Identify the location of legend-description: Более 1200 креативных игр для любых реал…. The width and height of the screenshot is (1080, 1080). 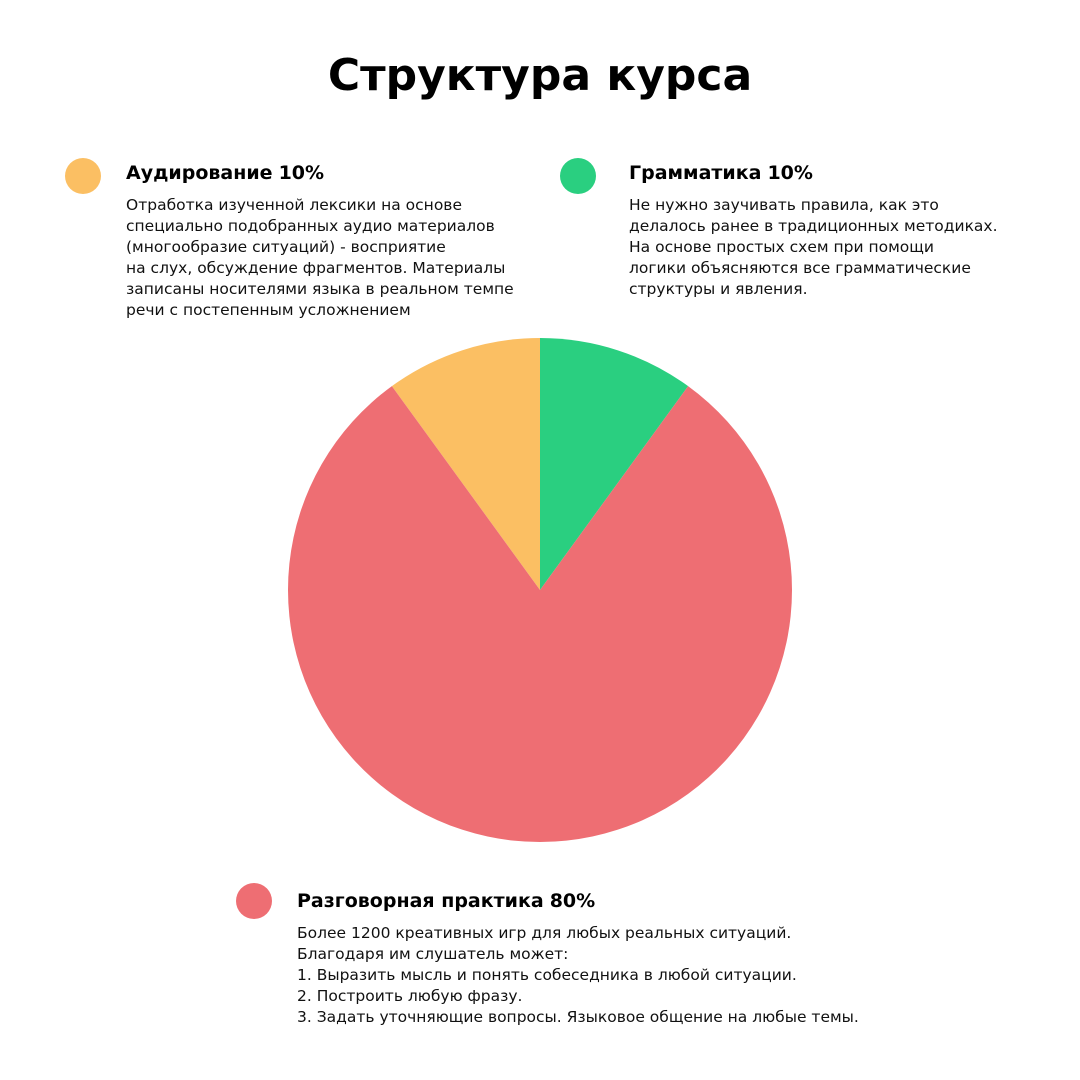
(544, 933).